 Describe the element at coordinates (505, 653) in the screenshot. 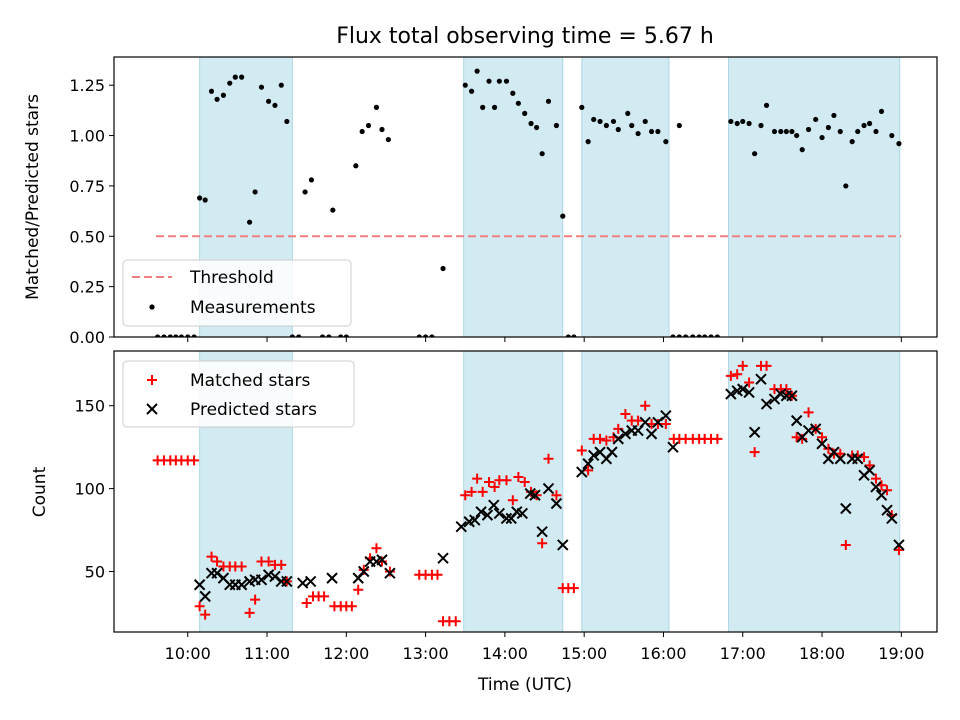

I see `x-tick-label: 14:00` at that location.